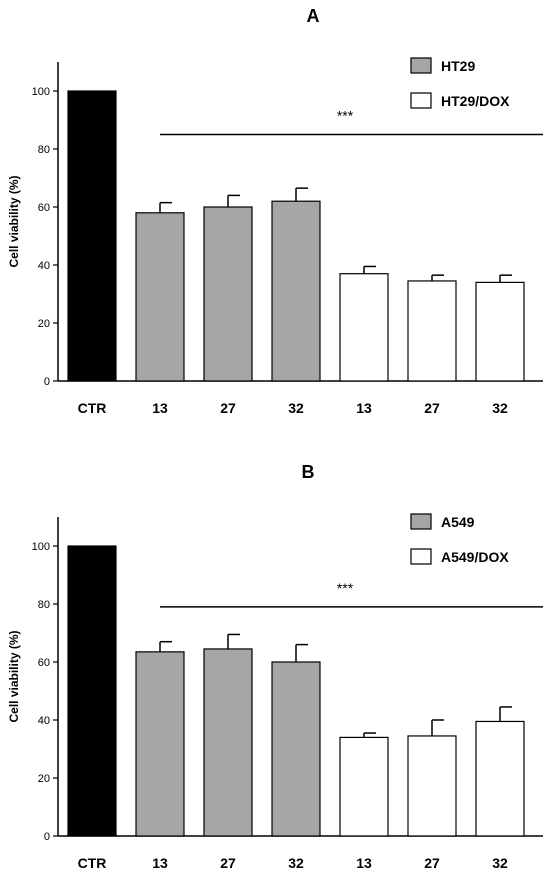 Image resolution: width=550 pixels, height=877 pixels. I want to click on legend-label: HT29/DOX, so click(475, 101).